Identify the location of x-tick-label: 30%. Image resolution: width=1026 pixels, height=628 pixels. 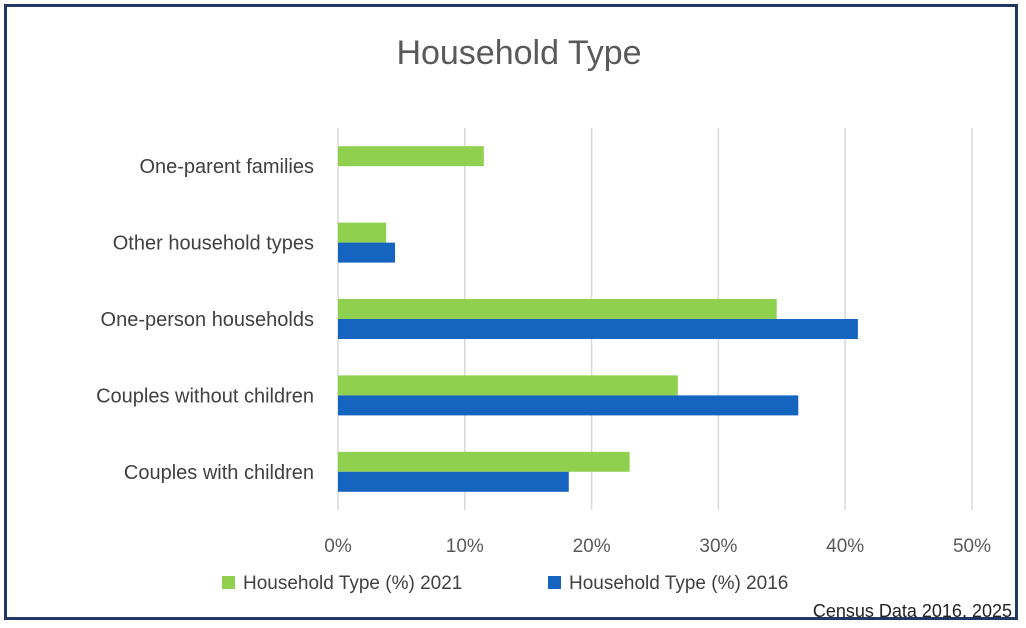
(718, 546).